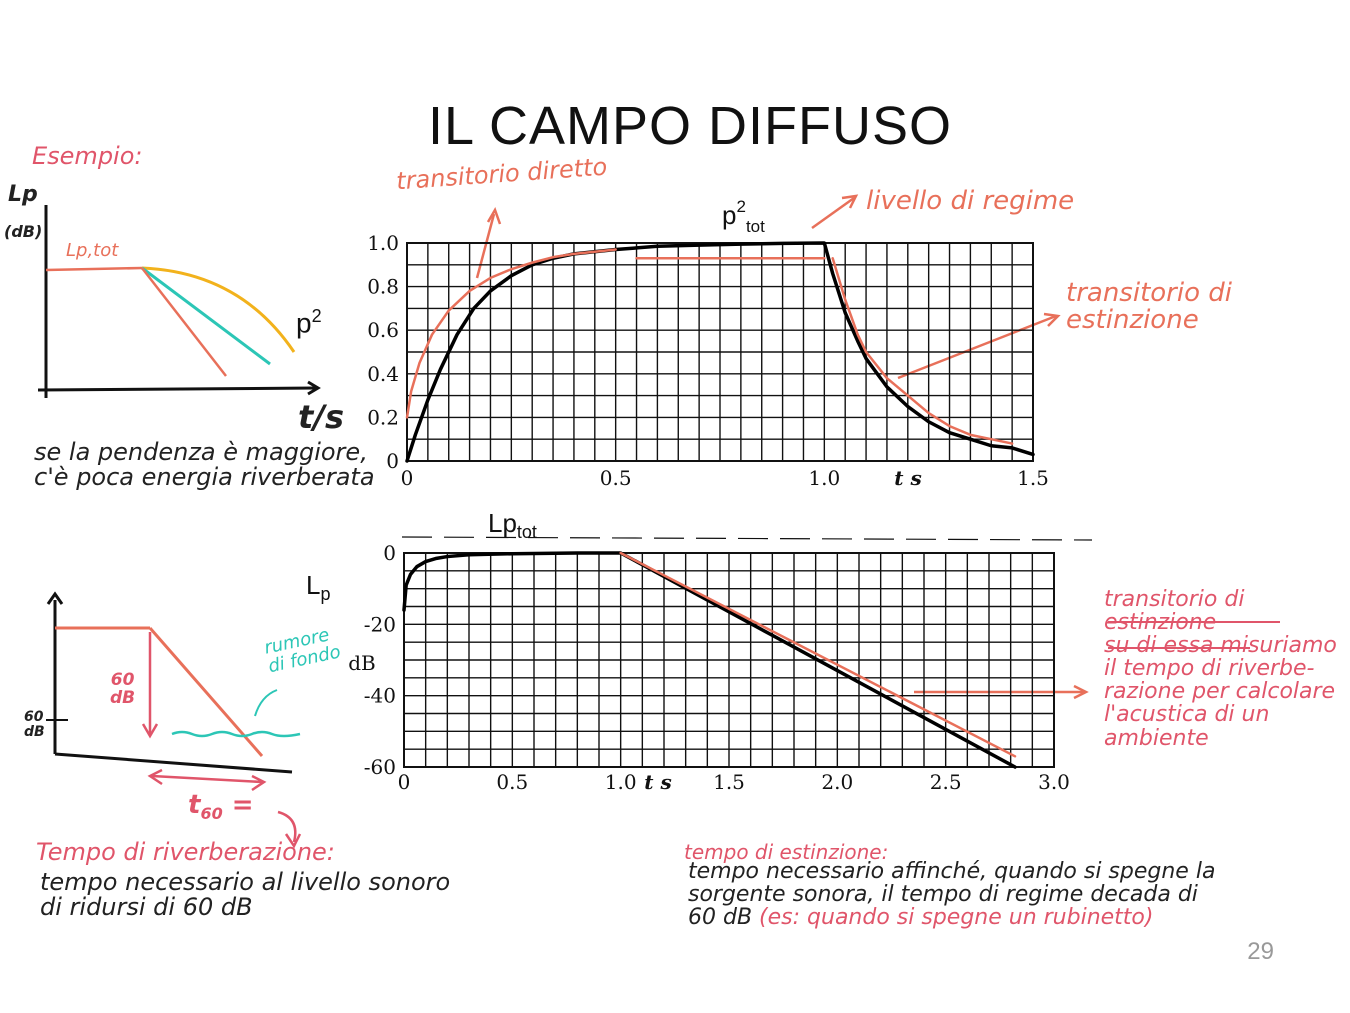 Image resolution: width=1350 pixels, height=1013 pixels. What do you see at coordinates (318, 587) in the screenshot?
I see `lp-label: Lp` at bounding box center [318, 587].